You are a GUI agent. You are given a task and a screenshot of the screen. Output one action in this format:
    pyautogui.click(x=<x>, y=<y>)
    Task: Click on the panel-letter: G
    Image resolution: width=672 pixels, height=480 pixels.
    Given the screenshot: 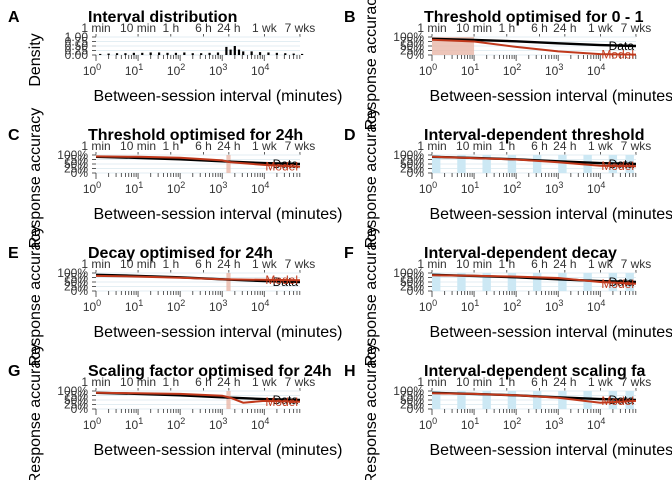 What is the action you would take?
    pyautogui.click(x=14, y=371)
    